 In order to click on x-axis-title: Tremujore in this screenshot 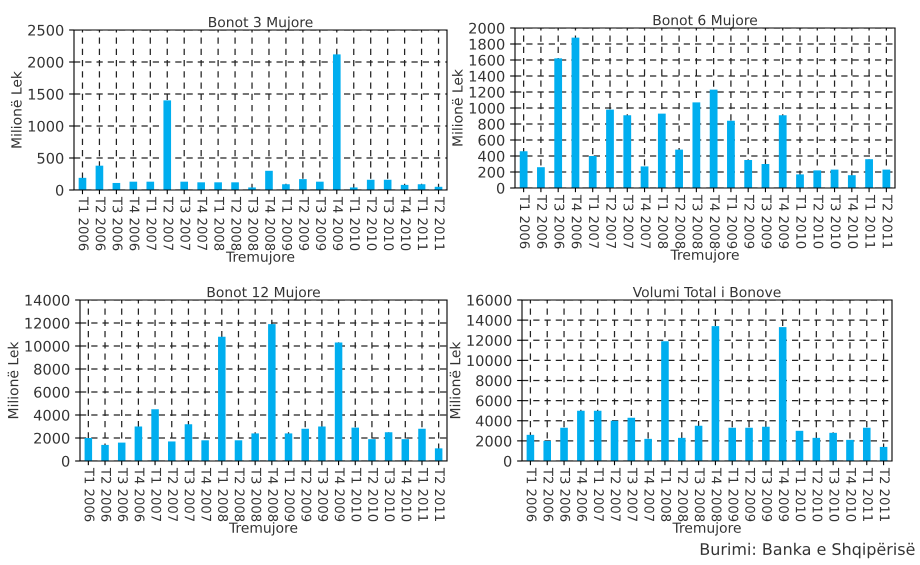, I will do `click(704, 256)`.